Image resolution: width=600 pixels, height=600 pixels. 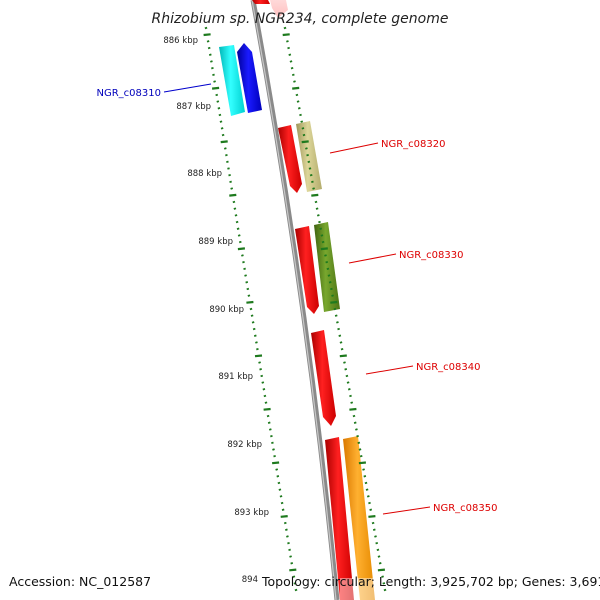 What do you see at coordinates (187, 88) in the screenshot?
I see `gene-leader-ngr-c08310` at bounding box center [187, 88].